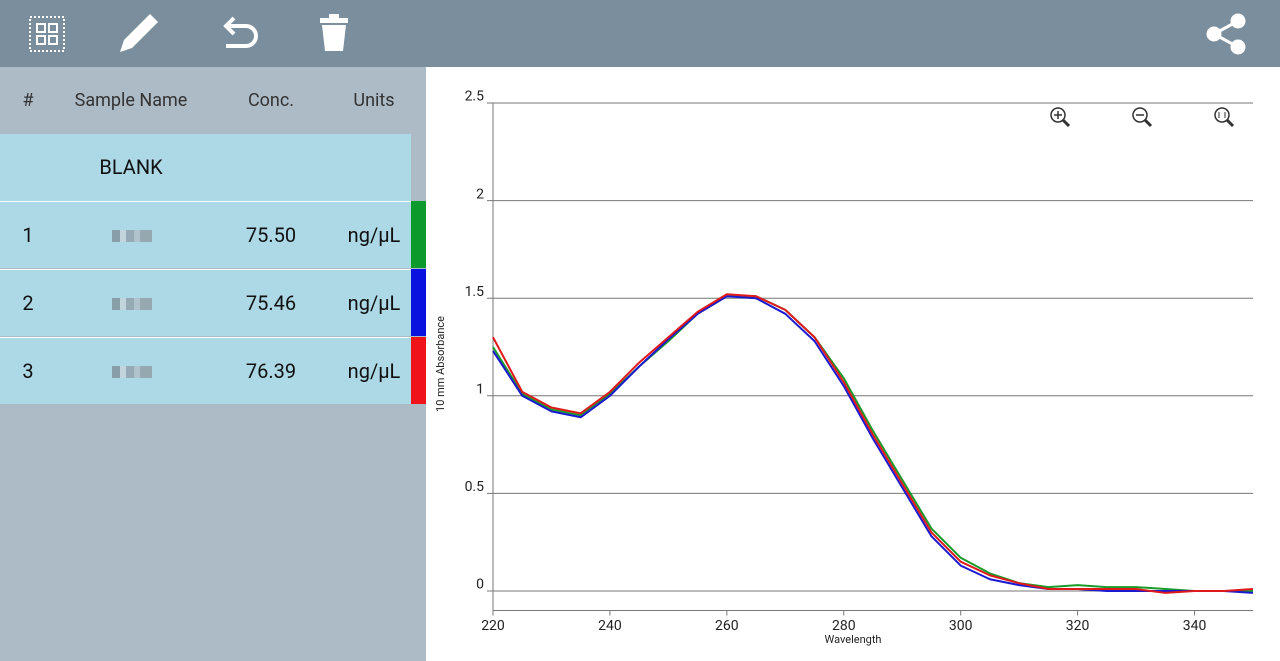 This screenshot has width=1280, height=661. What do you see at coordinates (844, 626) in the screenshot?
I see `x-tick-label: 280` at bounding box center [844, 626].